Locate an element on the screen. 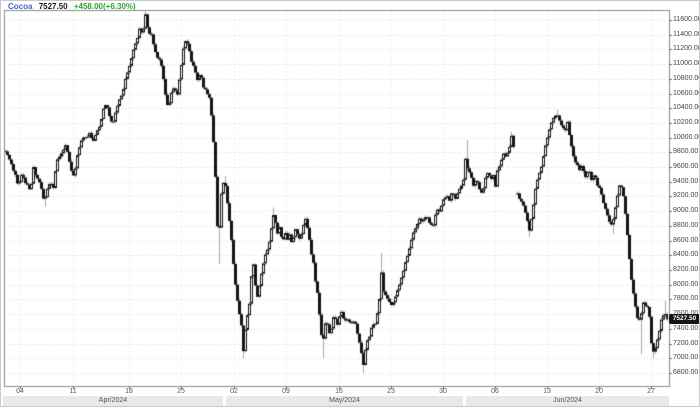  price-axis-label: 9400.00 is located at coordinates (686, 181).